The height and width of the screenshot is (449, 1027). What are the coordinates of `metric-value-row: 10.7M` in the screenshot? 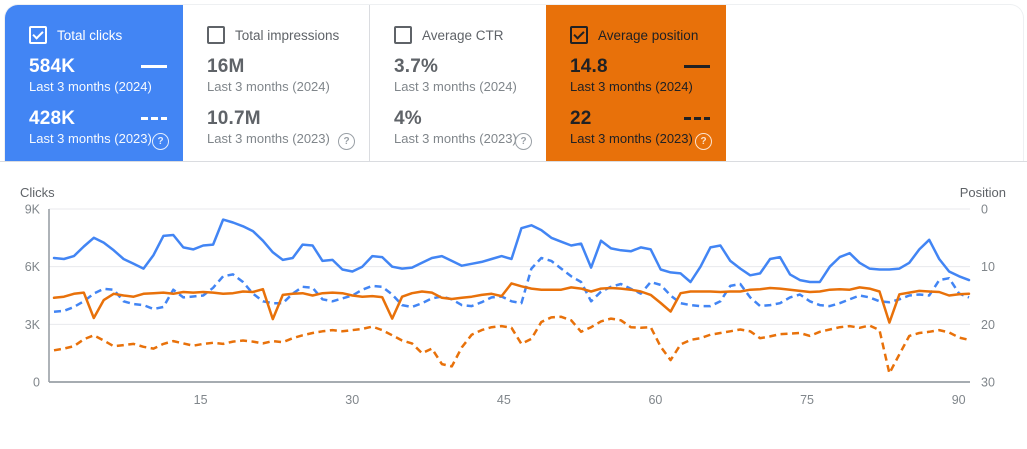 It's located at (288, 119).